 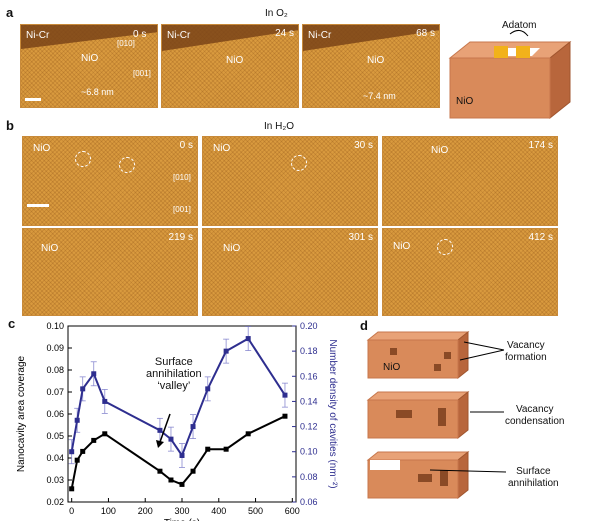 I want to click on plot-frame, so click(x=182, y=414).